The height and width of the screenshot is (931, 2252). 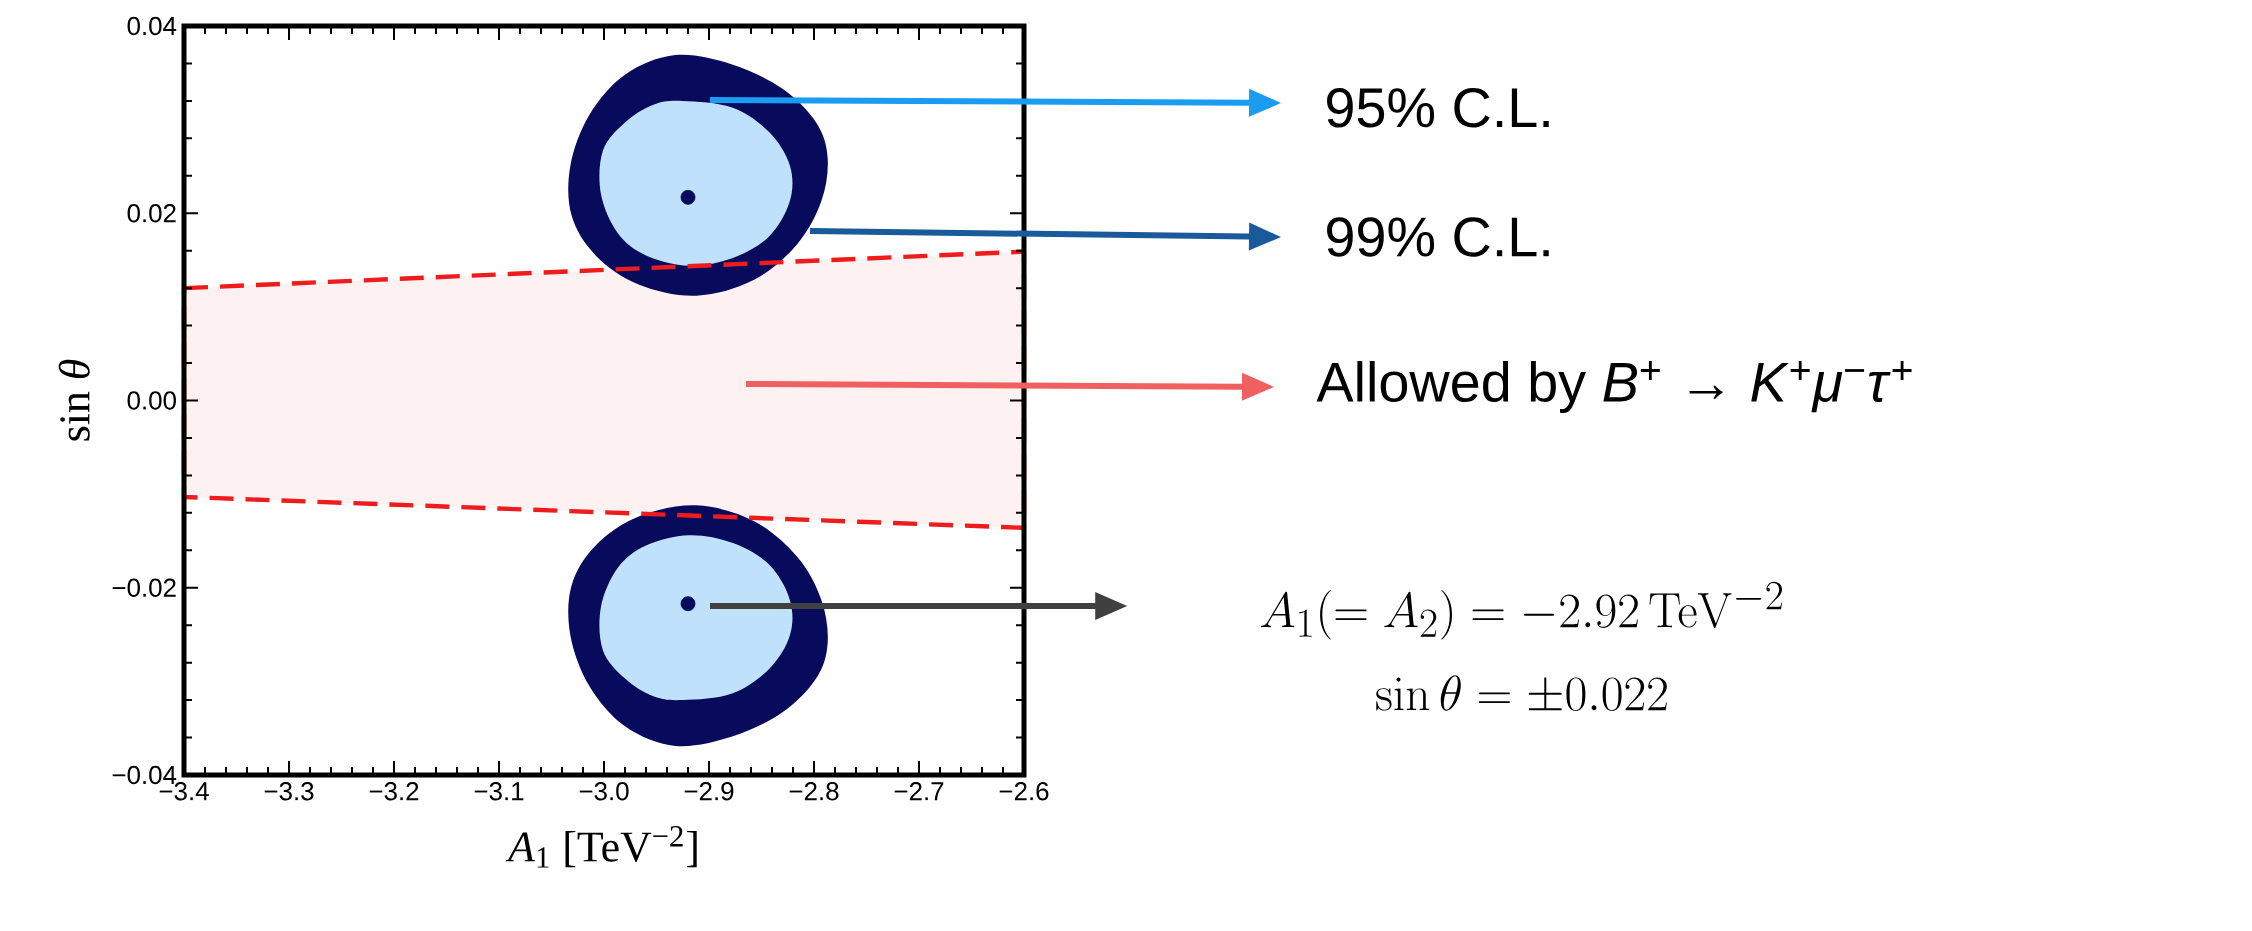 I want to click on x-tick-label: −2.8, so click(x=814, y=791).